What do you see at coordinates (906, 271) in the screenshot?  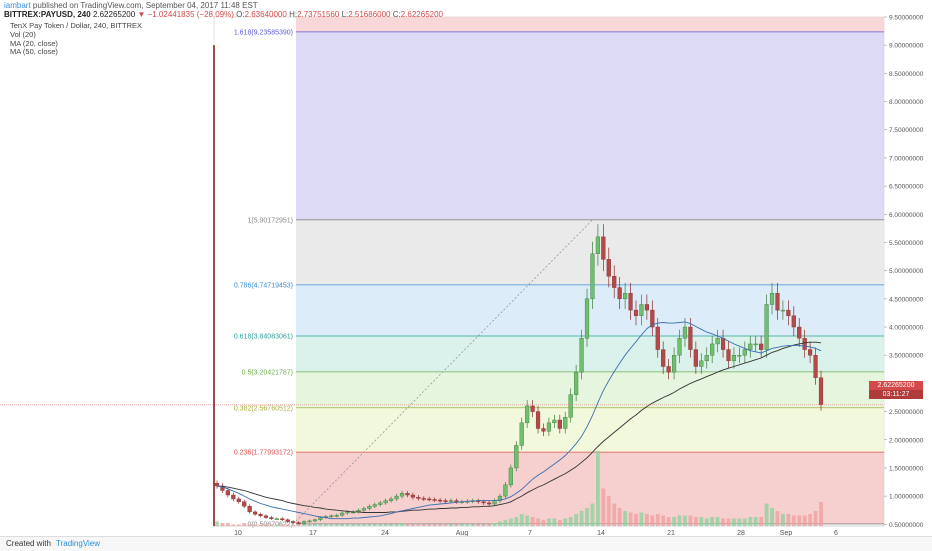 I see `y-tick-label: 5.00000000` at bounding box center [906, 271].